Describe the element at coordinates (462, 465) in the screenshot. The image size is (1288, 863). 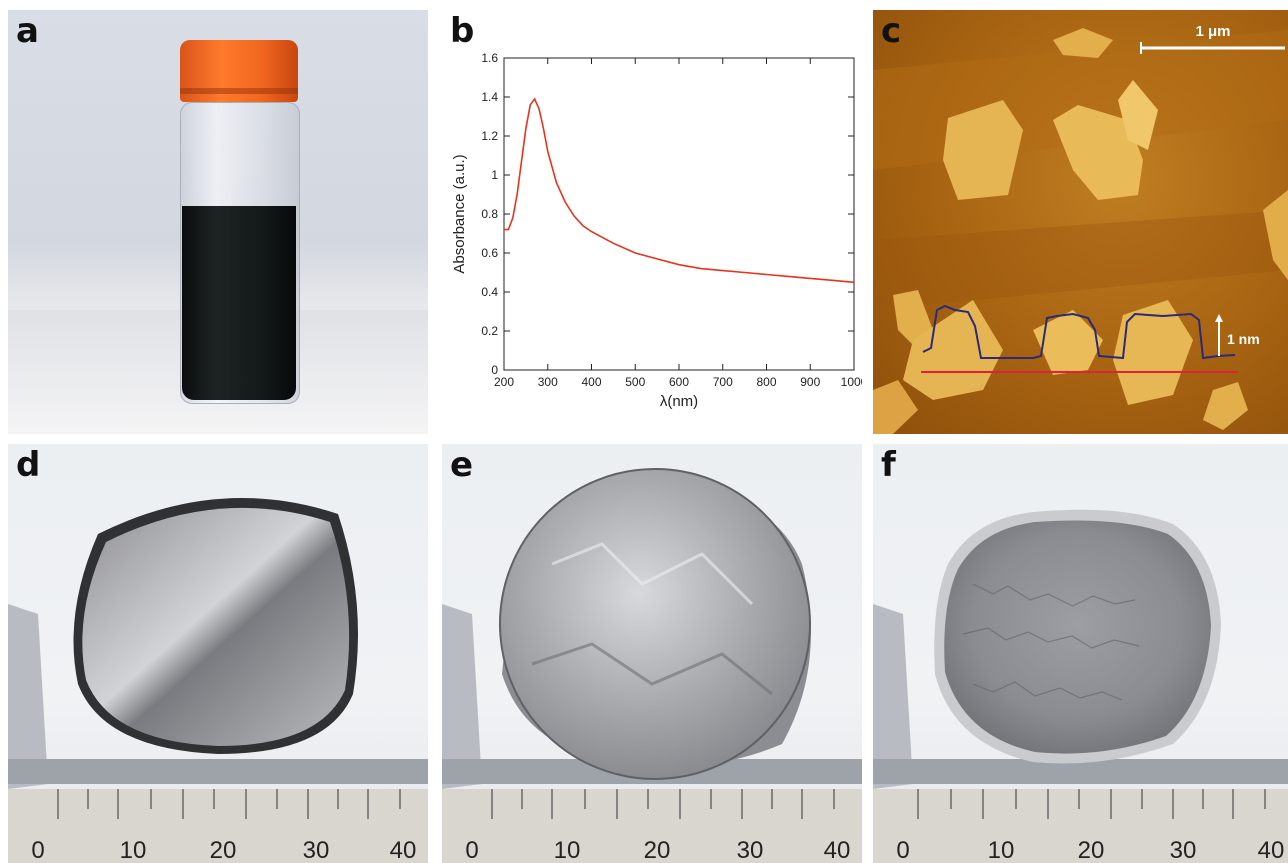
I see `panel-label-e: e` at that location.